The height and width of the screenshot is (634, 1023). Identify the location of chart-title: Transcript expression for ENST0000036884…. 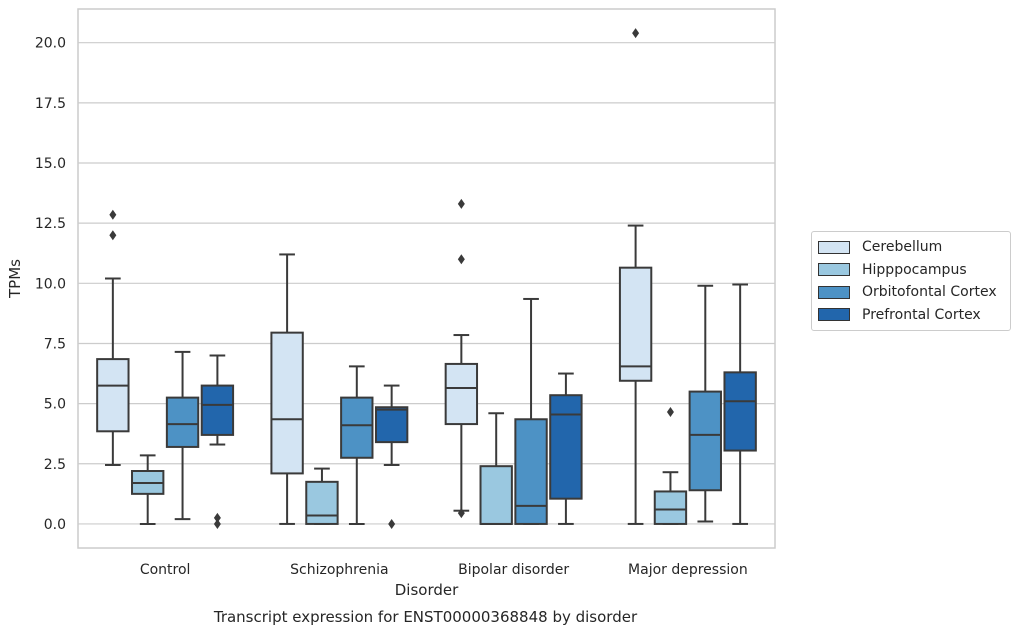
(425, 617).